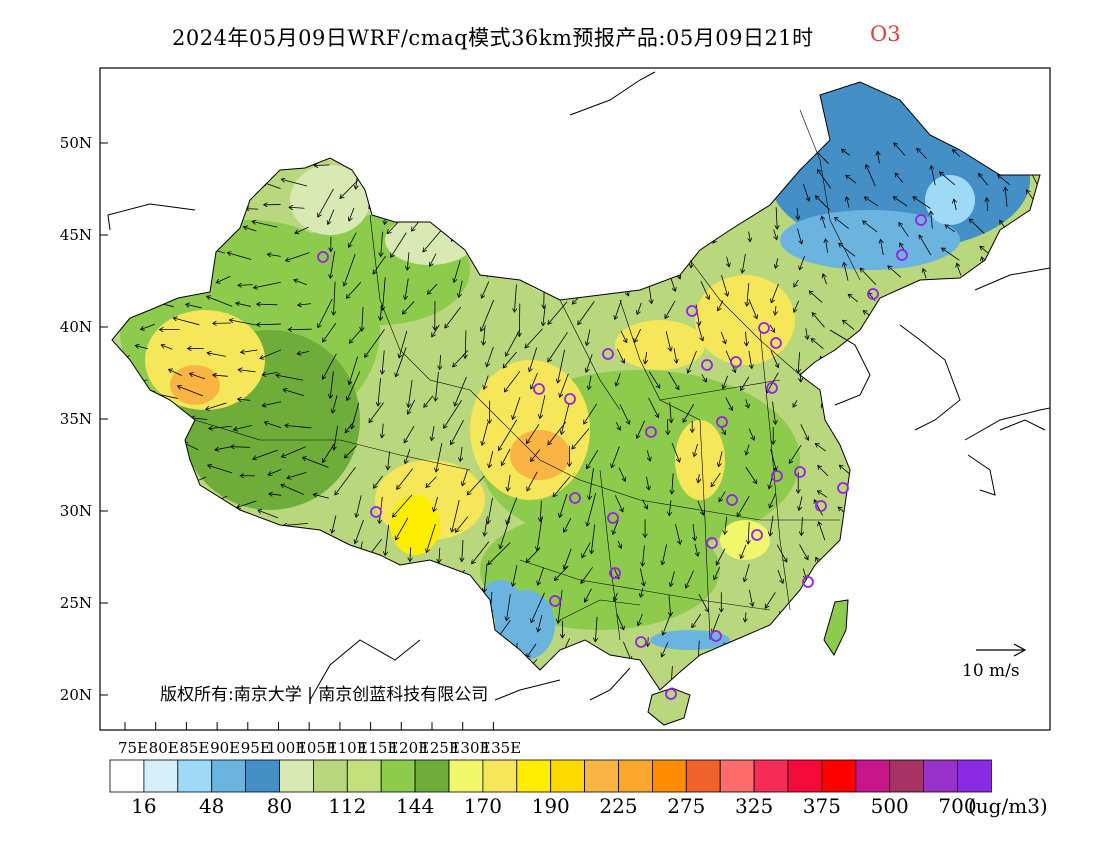 Image resolution: width=1100 pixels, height=850 pixels. I want to click on lon-tick-label: 75E, so click(133, 748).